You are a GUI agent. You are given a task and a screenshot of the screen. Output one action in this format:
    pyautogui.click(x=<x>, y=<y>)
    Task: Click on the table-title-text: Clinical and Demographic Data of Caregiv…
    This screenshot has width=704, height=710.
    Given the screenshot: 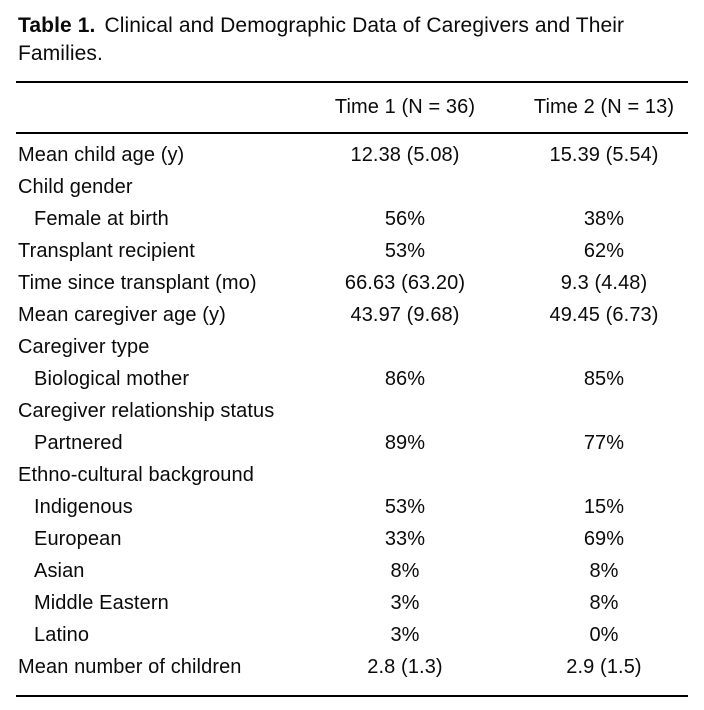 What is the action you would take?
    pyautogui.click(x=321, y=39)
    